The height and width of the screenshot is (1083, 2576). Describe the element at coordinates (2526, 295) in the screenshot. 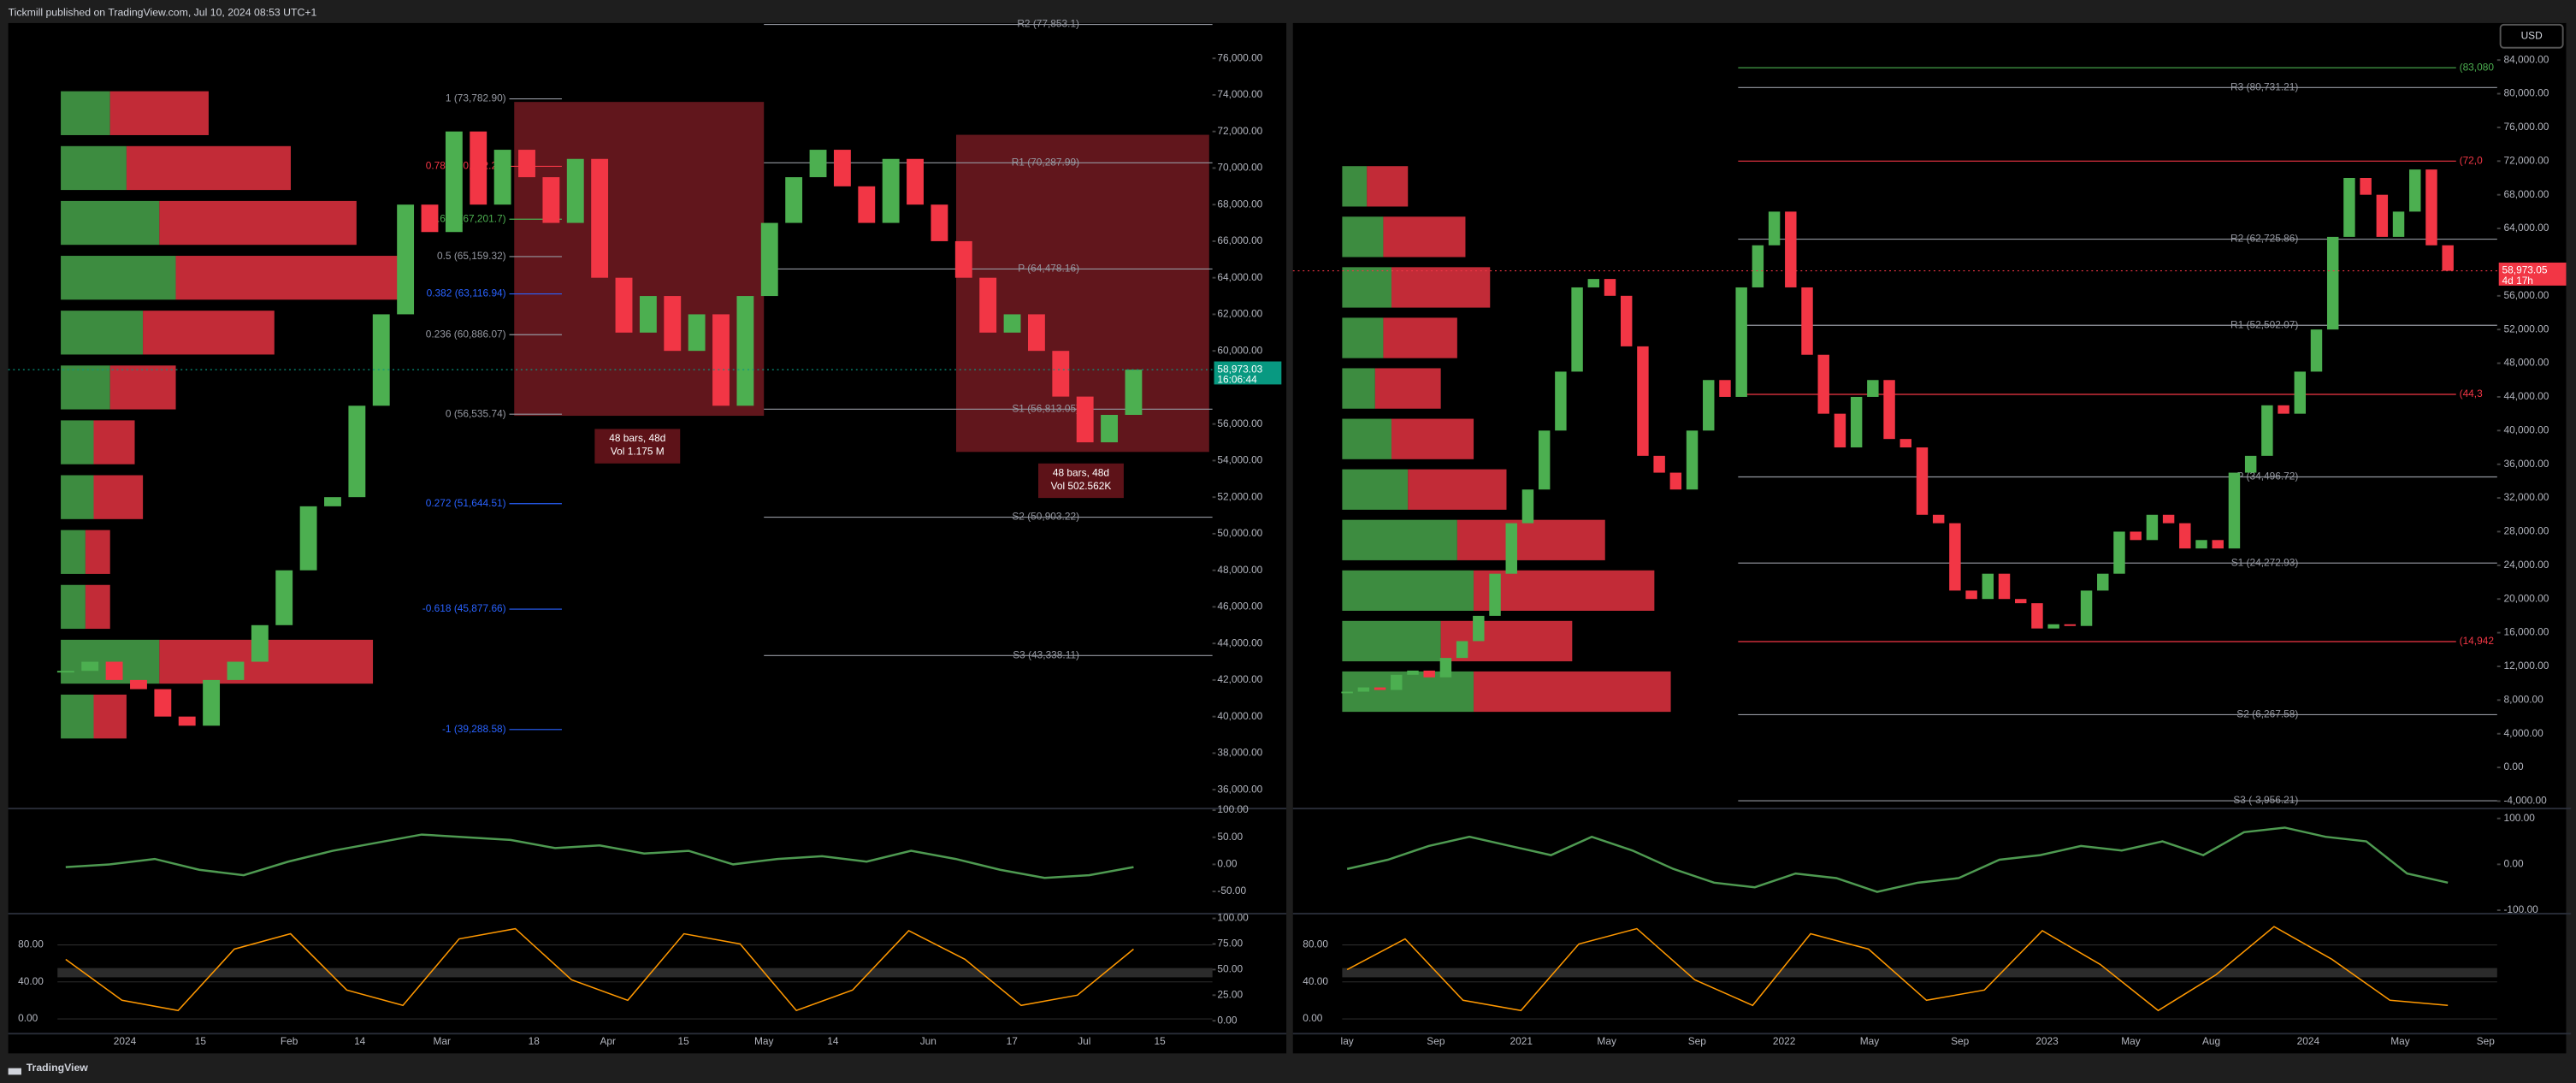

I see `y-tick-label: 56,000.00` at that location.